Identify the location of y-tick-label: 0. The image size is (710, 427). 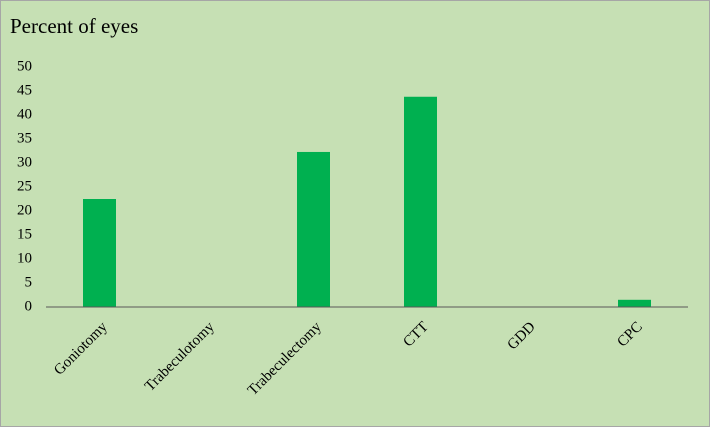
(29, 306).